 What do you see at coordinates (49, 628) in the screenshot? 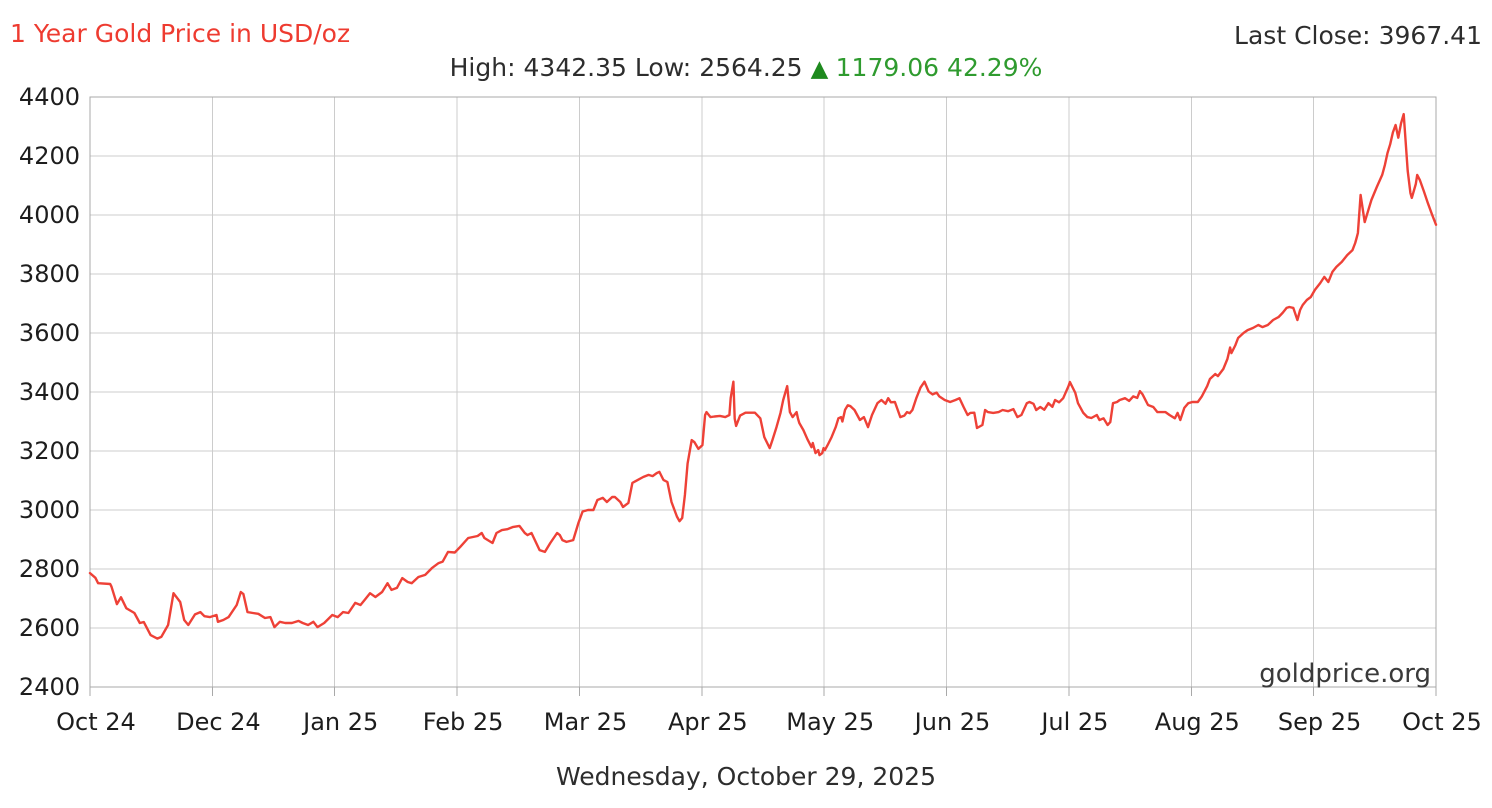
I see `y-tick-label: 2600` at bounding box center [49, 628].